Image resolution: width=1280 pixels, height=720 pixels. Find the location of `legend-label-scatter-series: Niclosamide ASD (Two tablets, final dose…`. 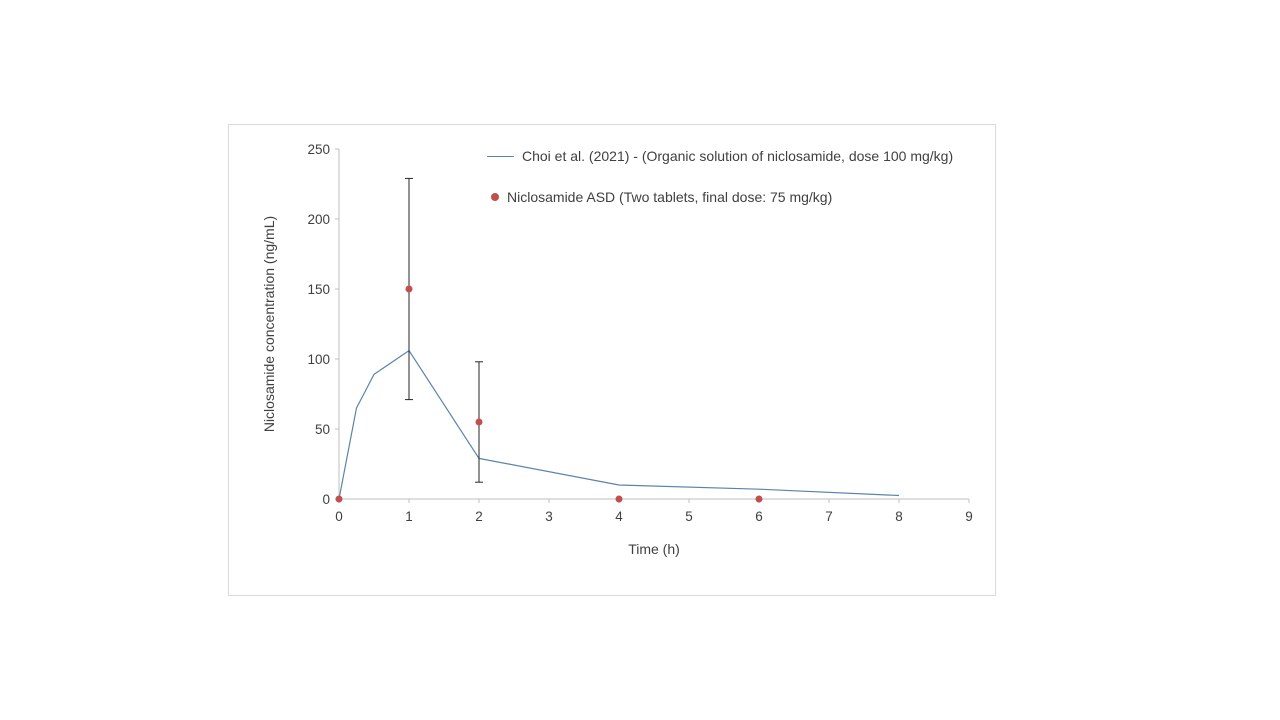

legend-label-scatter-series: Niclosamide ASD (Two tablets, final dose… is located at coordinates (670, 197).